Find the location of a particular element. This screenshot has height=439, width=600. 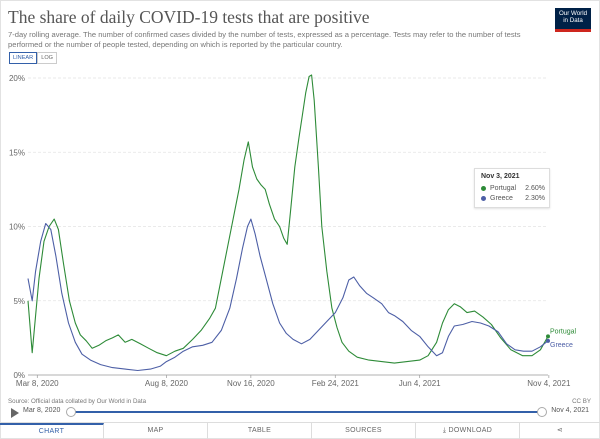

hover-tooltip: Nov 3, 2021 Portugal 2.60% Greece 2.30% is located at coordinates (512, 188).